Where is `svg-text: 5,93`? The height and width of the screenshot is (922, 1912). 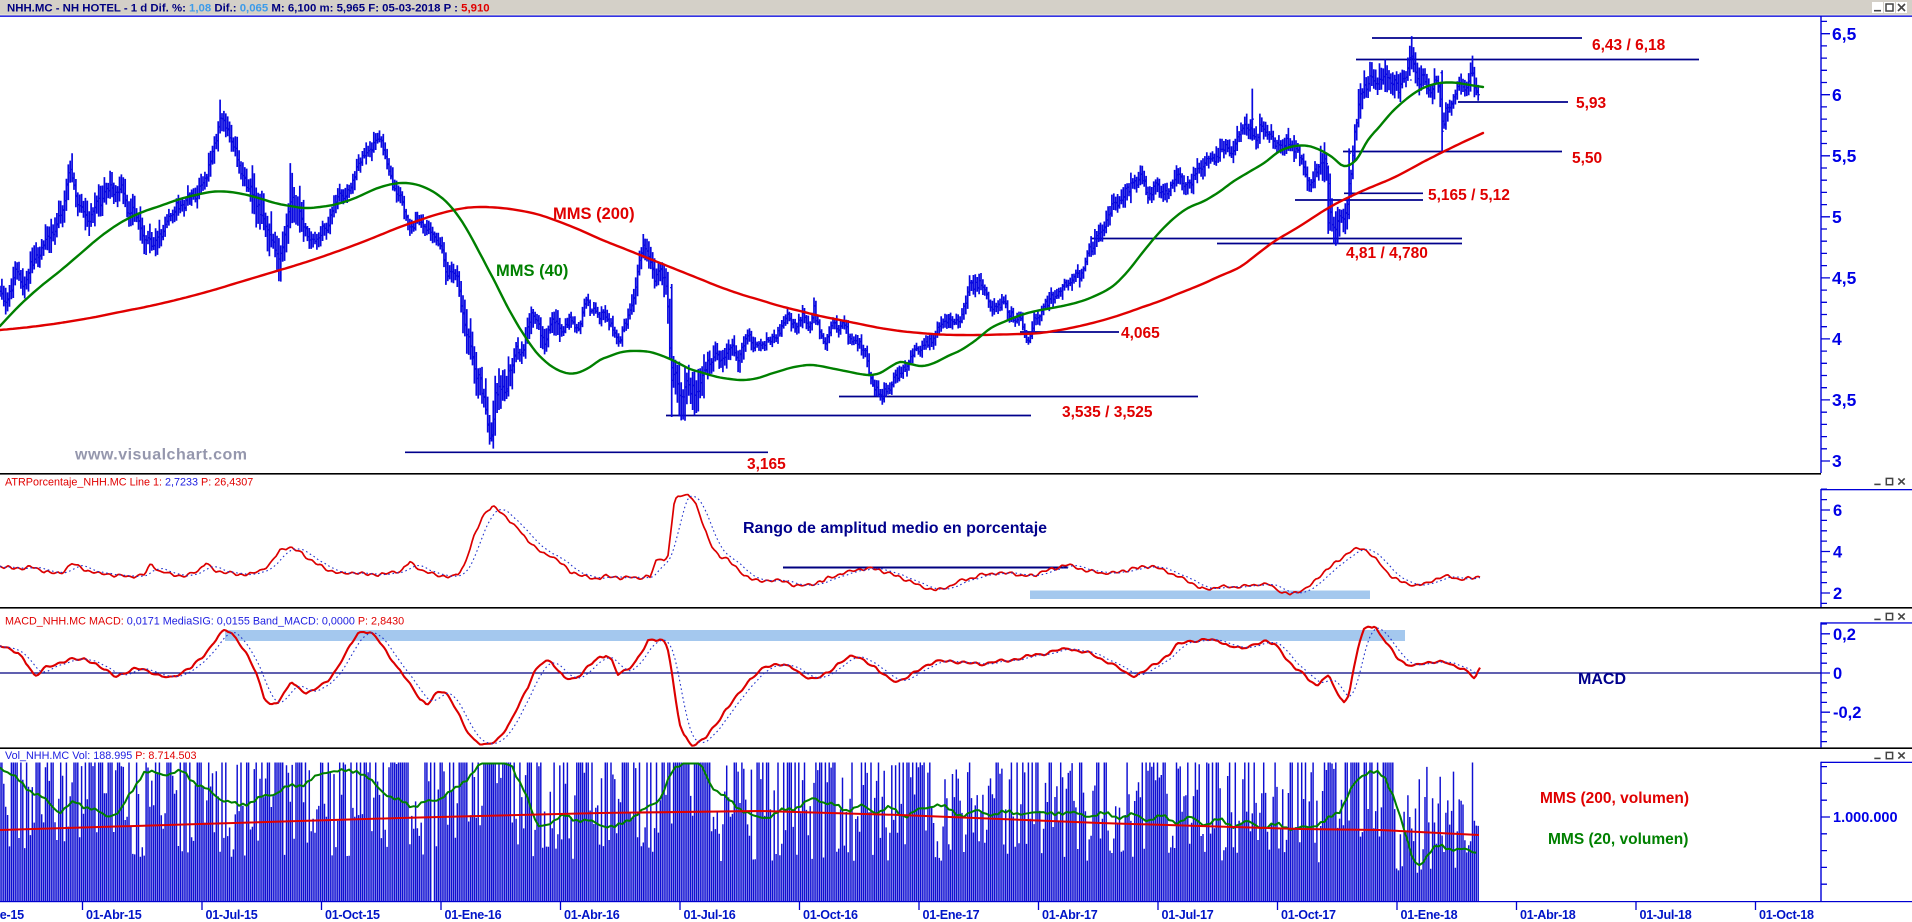 svg-text: 5,93 is located at coordinates (1591, 103).